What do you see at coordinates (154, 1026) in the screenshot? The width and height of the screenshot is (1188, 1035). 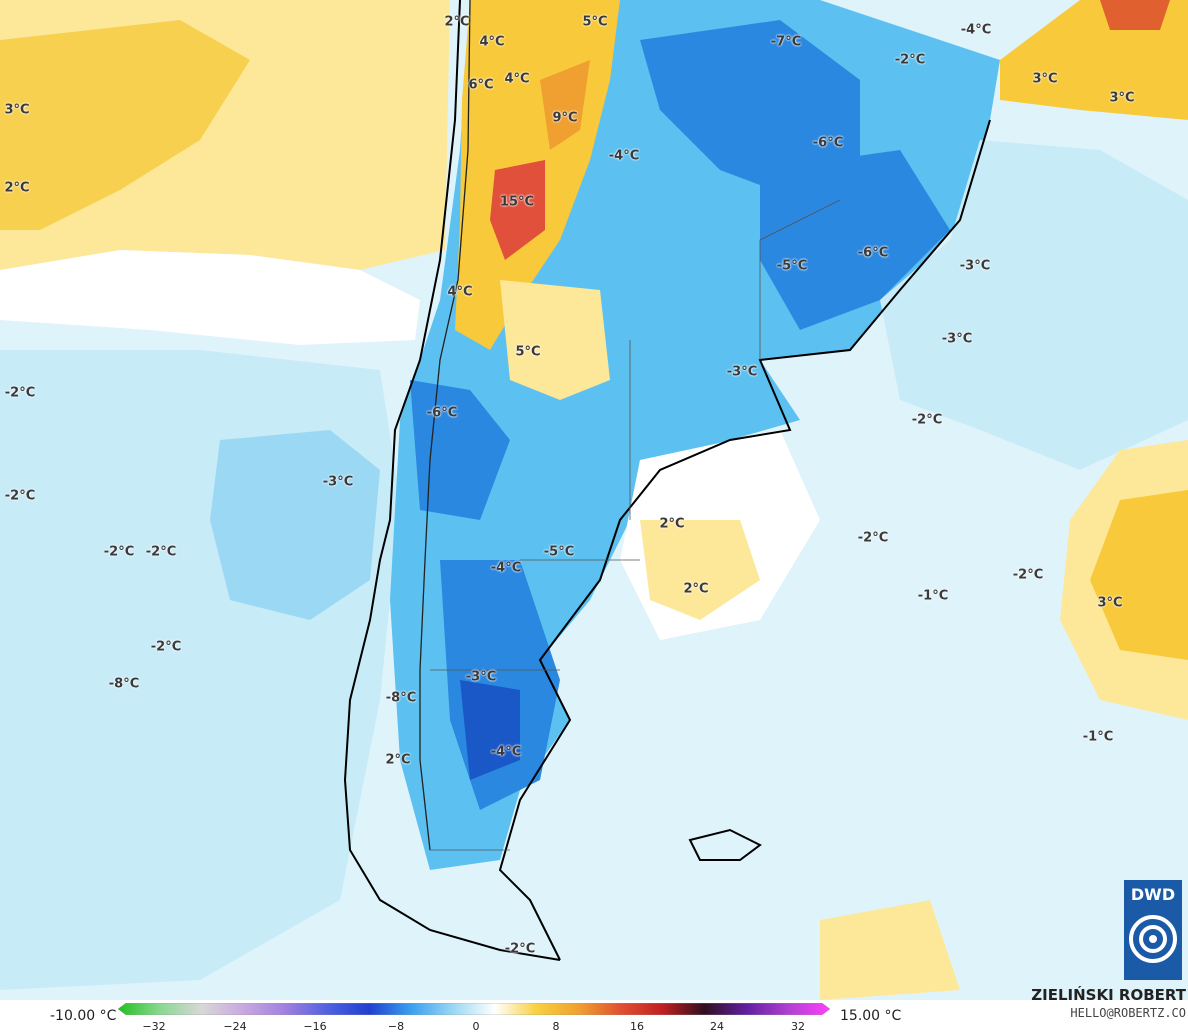 I see `legend-tick: −32` at bounding box center [154, 1026].